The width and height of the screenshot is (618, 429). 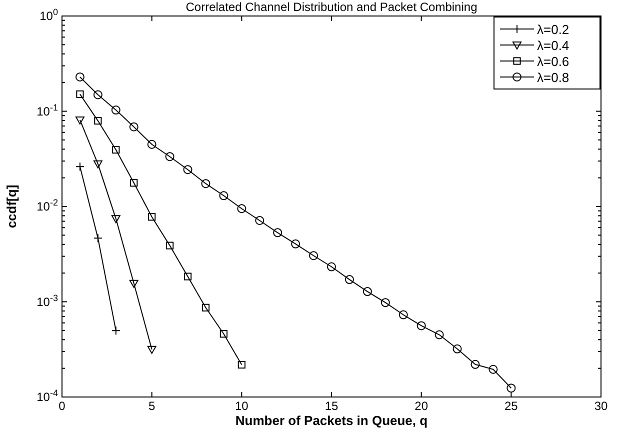 What do you see at coordinates (47, 300) in the screenshot?
I see `y-tick-label: 10$^{-3}$` at bounding box center [47, 300].